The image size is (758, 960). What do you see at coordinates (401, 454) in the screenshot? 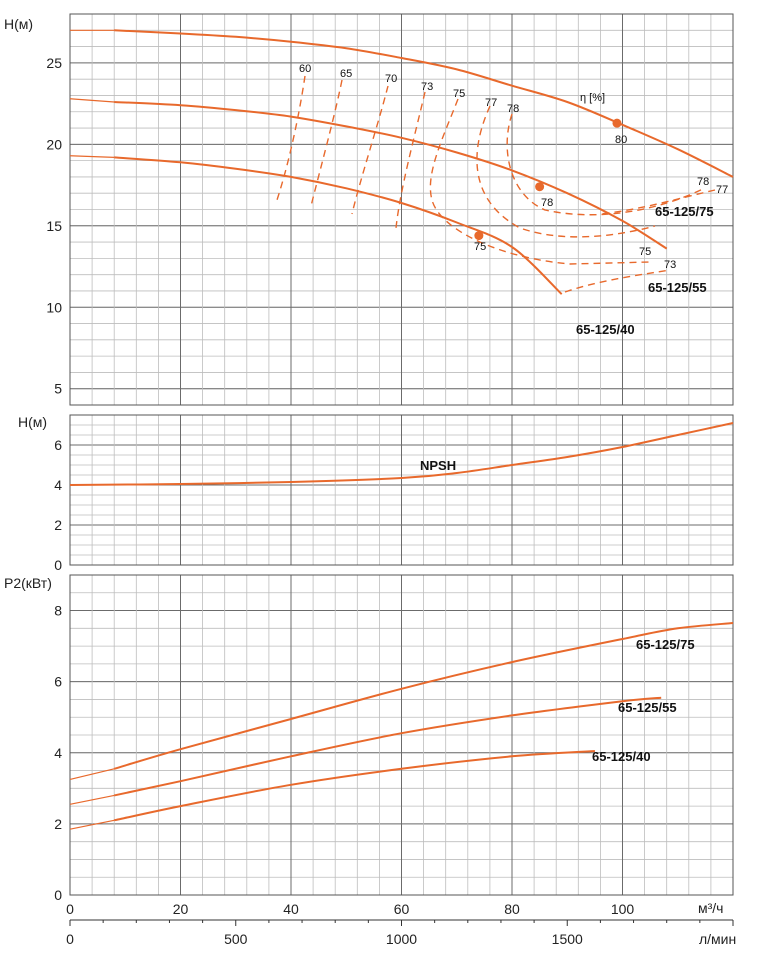
I see `npsh-curve` at bounding box center [401, 454].